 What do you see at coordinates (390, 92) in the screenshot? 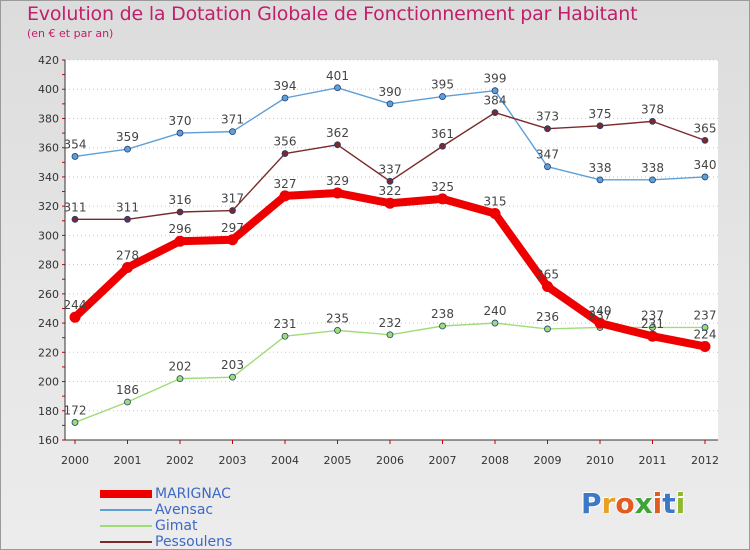
I see `data-label: 390` at bounding box center [390, 92].